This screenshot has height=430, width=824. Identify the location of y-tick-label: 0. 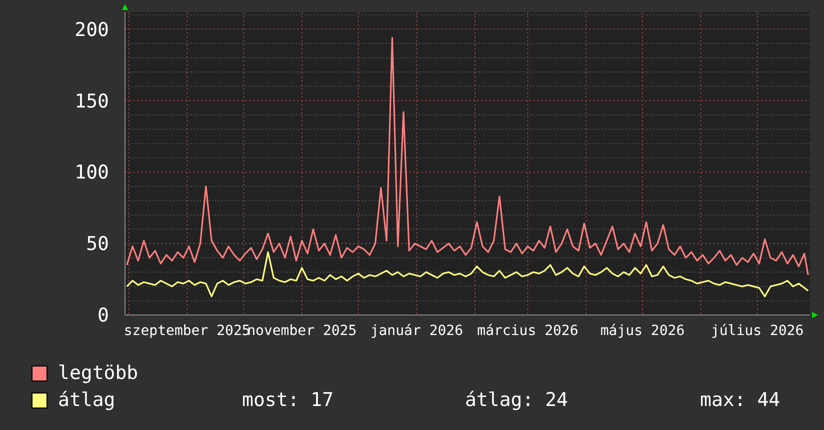
(103, 315).